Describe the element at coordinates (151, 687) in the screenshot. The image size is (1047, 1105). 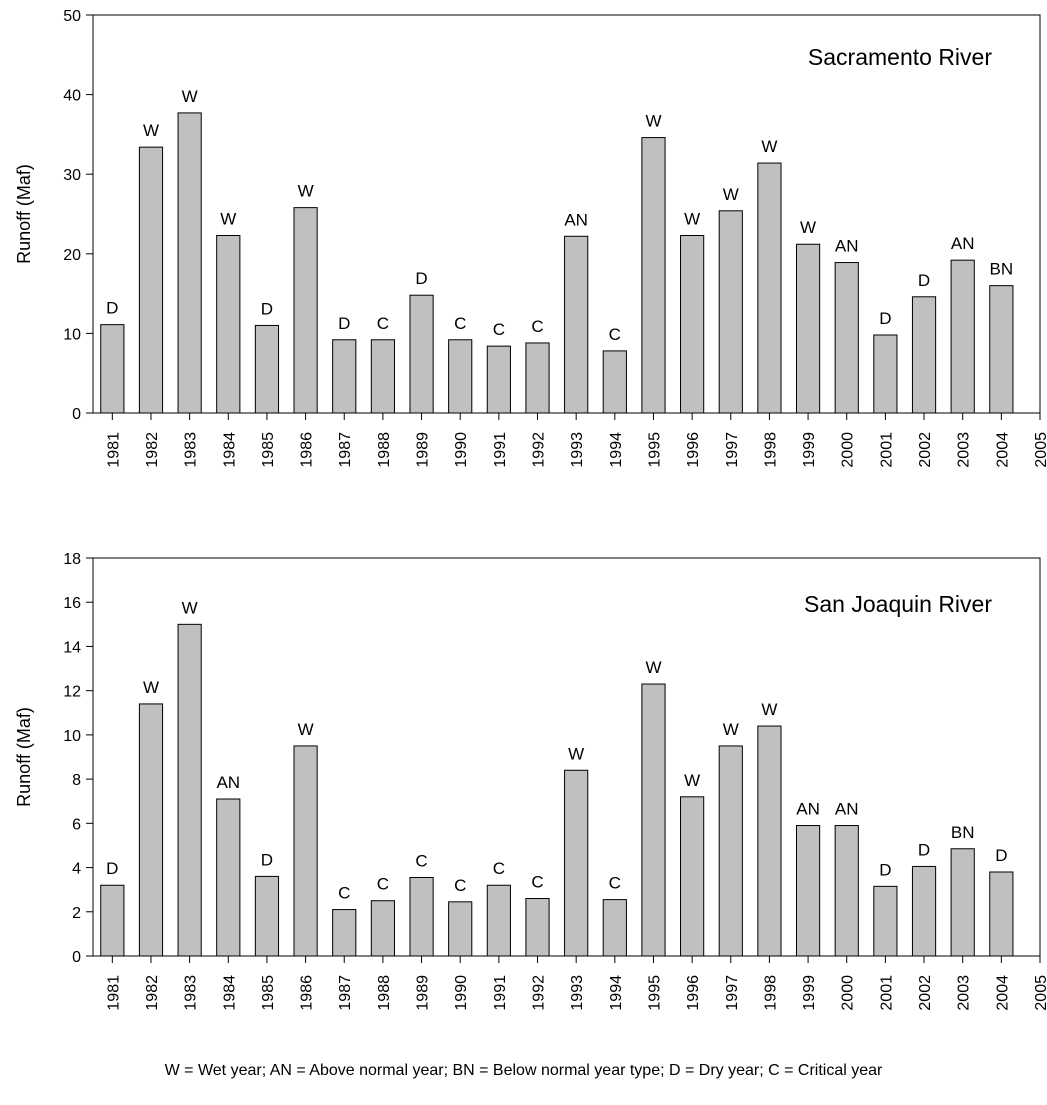
I see `bar-label-1982: W` at that location.